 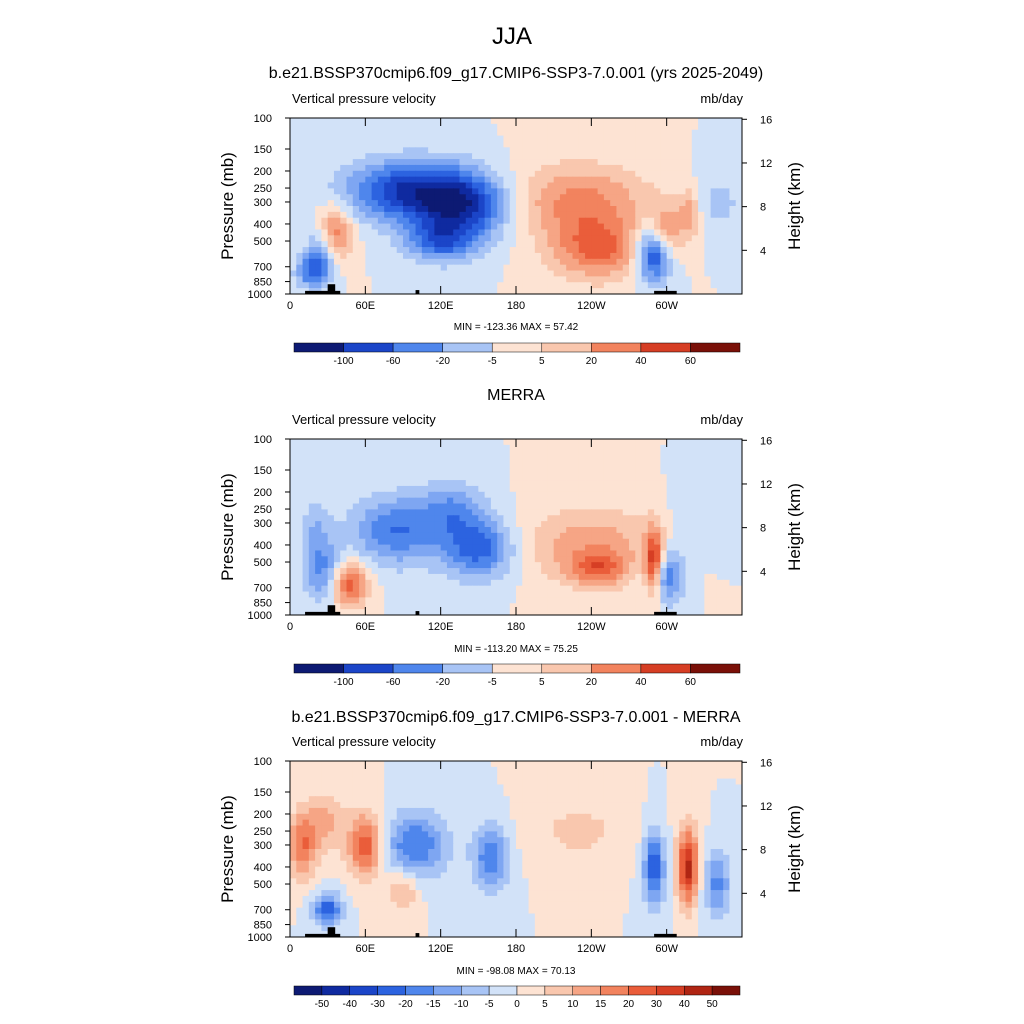 What do you see at coordinates (641, 682) in the screenshot?
I see `colorbar-label: 40` at bounding box center [641, 682].